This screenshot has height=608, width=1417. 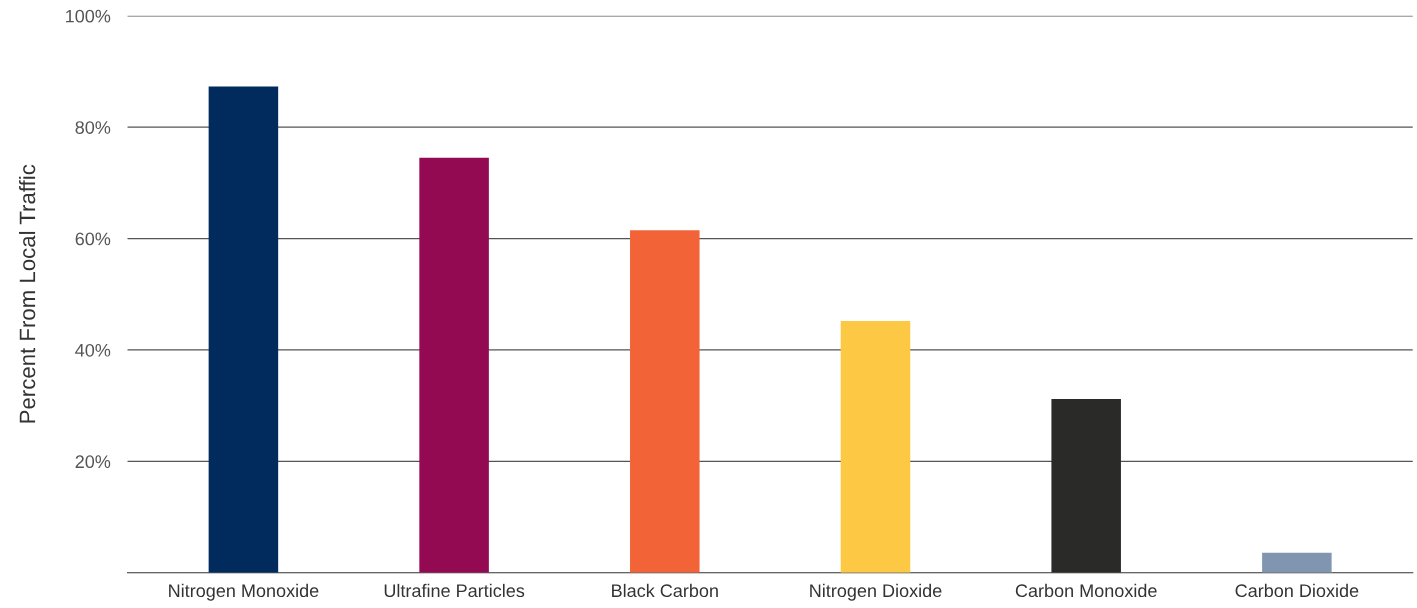 I want to click on y-tick-label: 20%, so click(x=93, y=462).